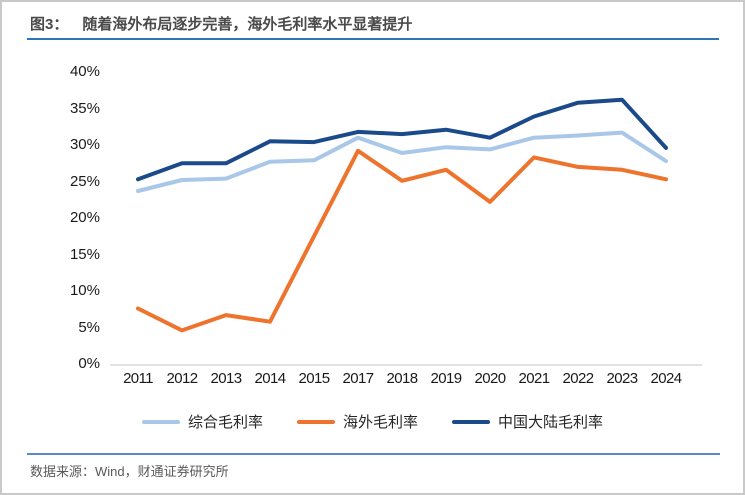  I want to click on y-tick-label: 20%, so click(84, 217).